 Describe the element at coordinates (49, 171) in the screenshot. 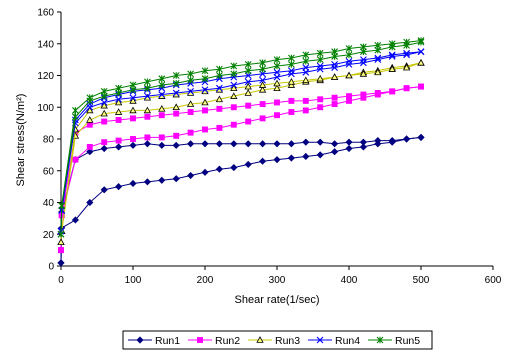

I see `y-tick-label: 60` at that location.